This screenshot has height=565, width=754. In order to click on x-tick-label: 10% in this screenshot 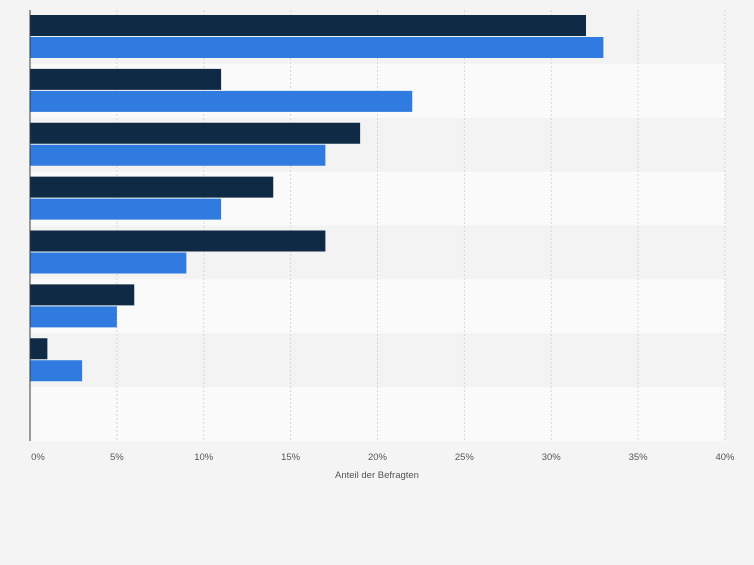, I will do `click(204, 457)`.